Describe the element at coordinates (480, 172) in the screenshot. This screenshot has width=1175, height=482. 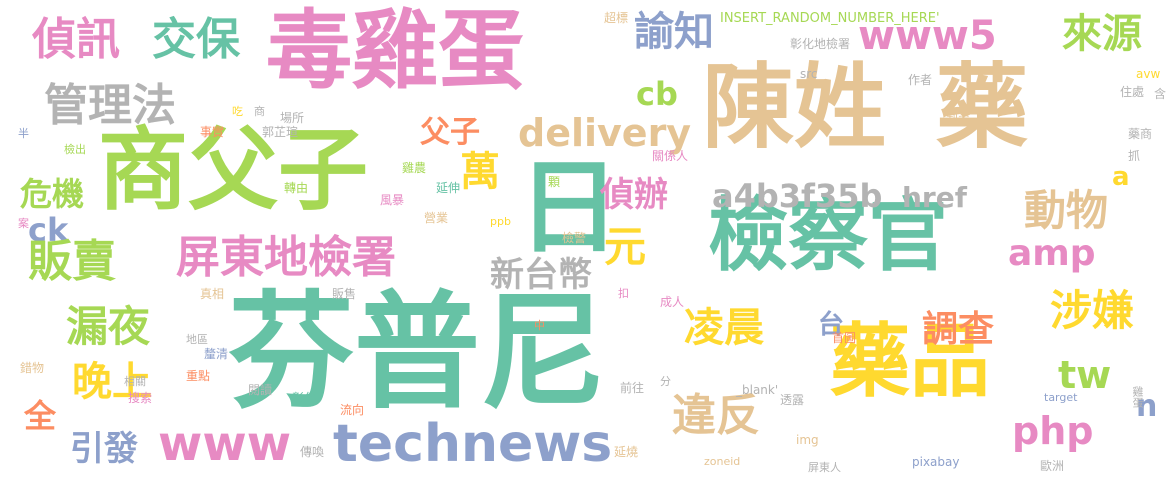
I see `word-wan: 萬` at that location.